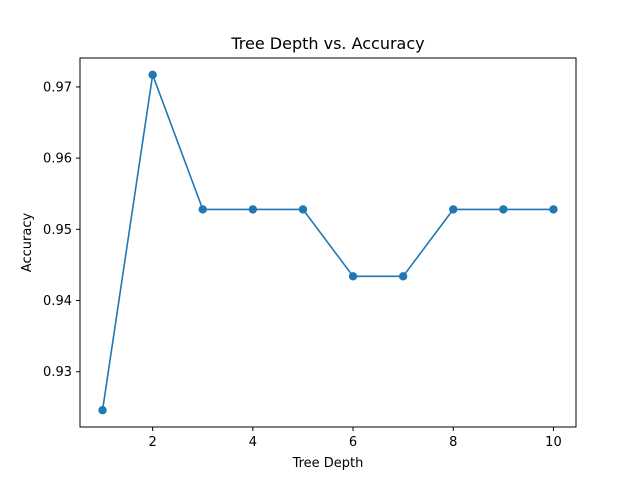 Image resolution: width=640 pixels, height=480 pixels. What do you see at coordinates (553, 442) in the screenshot?
I see `x-tick-label: 10` at bounding box center [553, 442].